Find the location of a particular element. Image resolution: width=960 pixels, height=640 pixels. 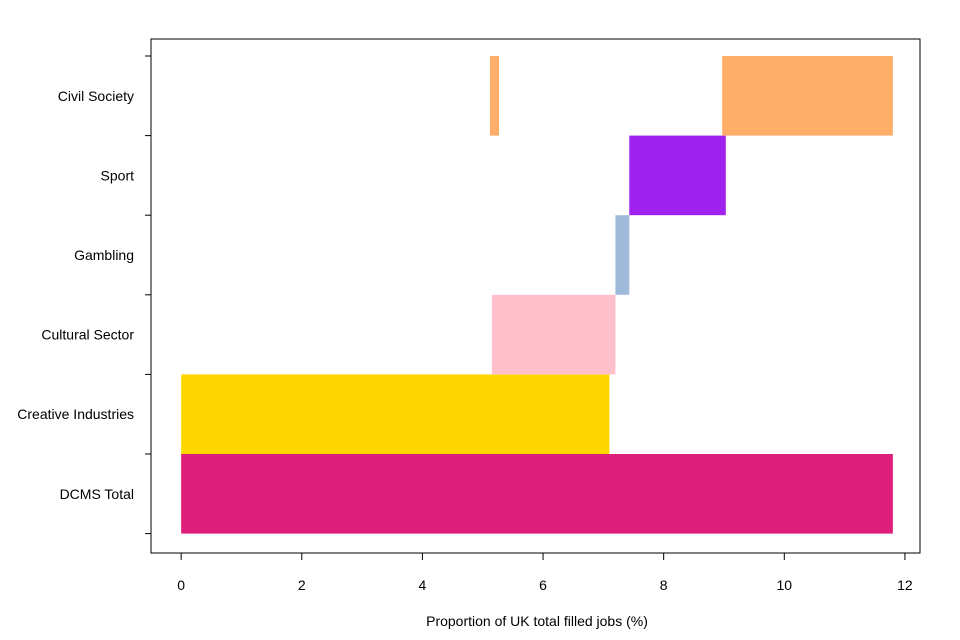

bar-dcms-total is located at coordinates (537, 494).